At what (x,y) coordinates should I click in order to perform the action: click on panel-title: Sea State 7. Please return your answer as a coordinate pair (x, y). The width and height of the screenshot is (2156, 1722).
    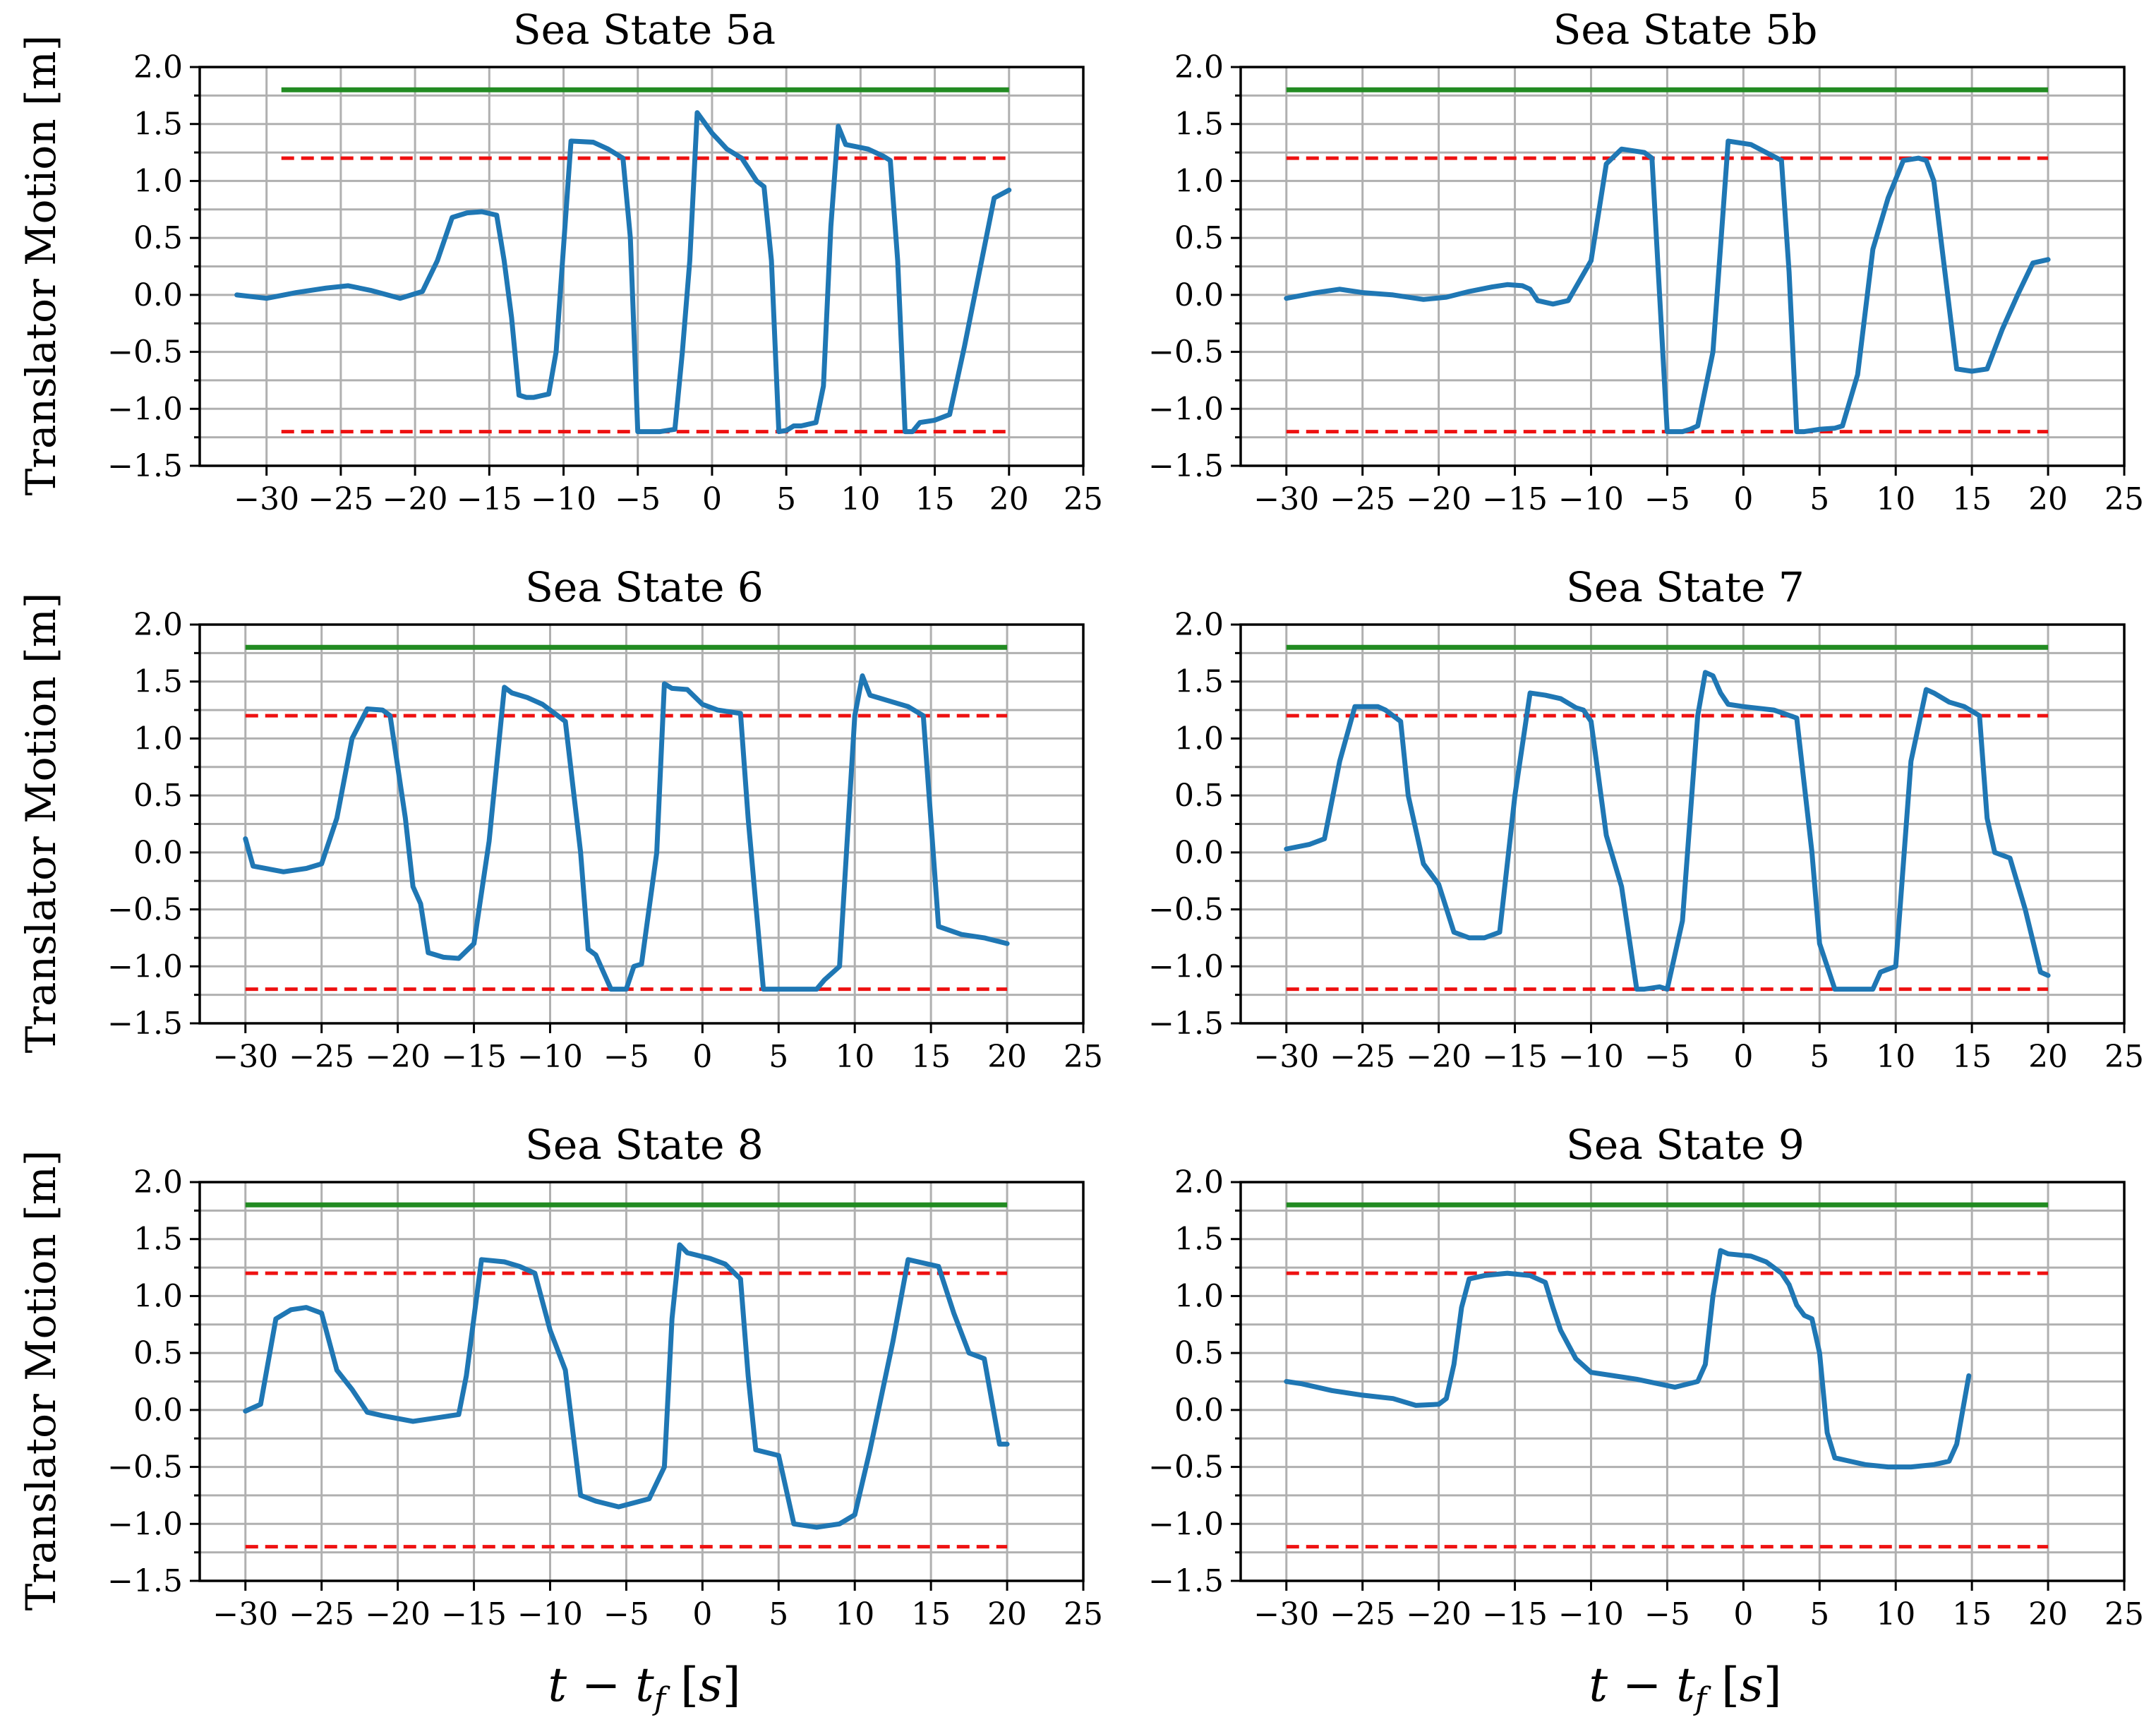
    Looking at the image, I should click on (1685, 587).